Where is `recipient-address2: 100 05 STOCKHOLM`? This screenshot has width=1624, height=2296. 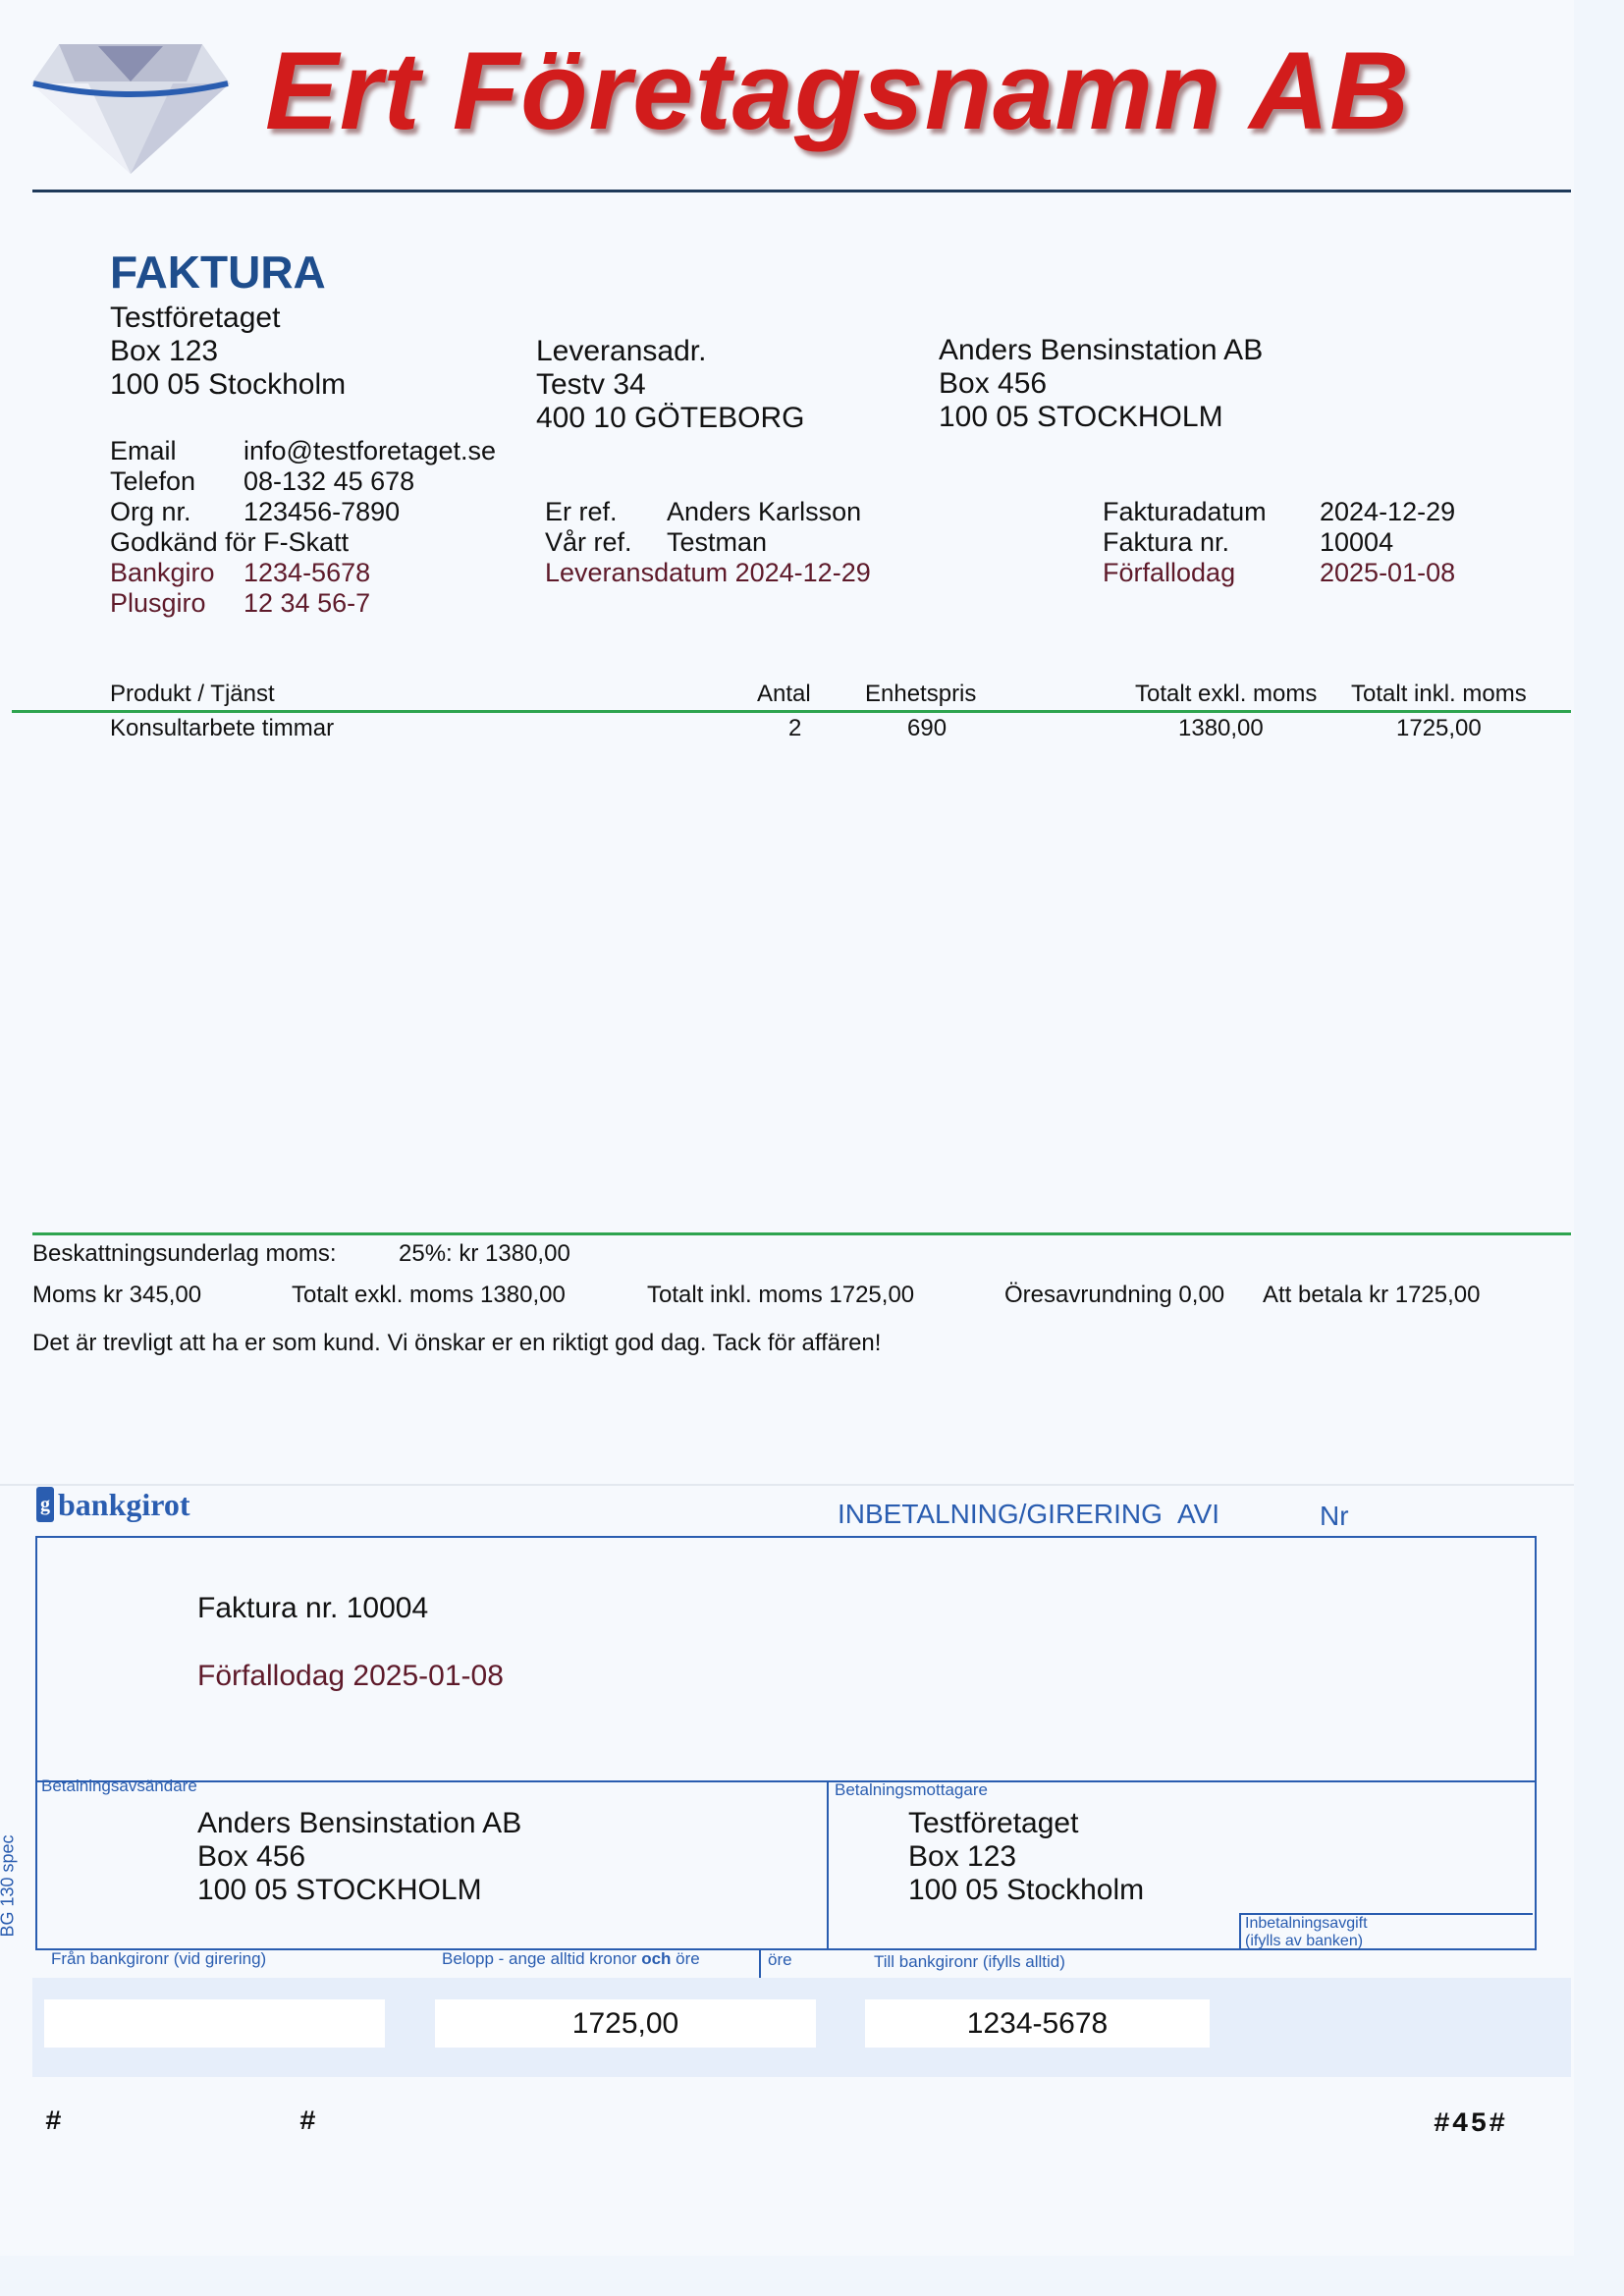
recipient-address2: 100 05 STOCKHOLM is located at coordinates (1081, 417).